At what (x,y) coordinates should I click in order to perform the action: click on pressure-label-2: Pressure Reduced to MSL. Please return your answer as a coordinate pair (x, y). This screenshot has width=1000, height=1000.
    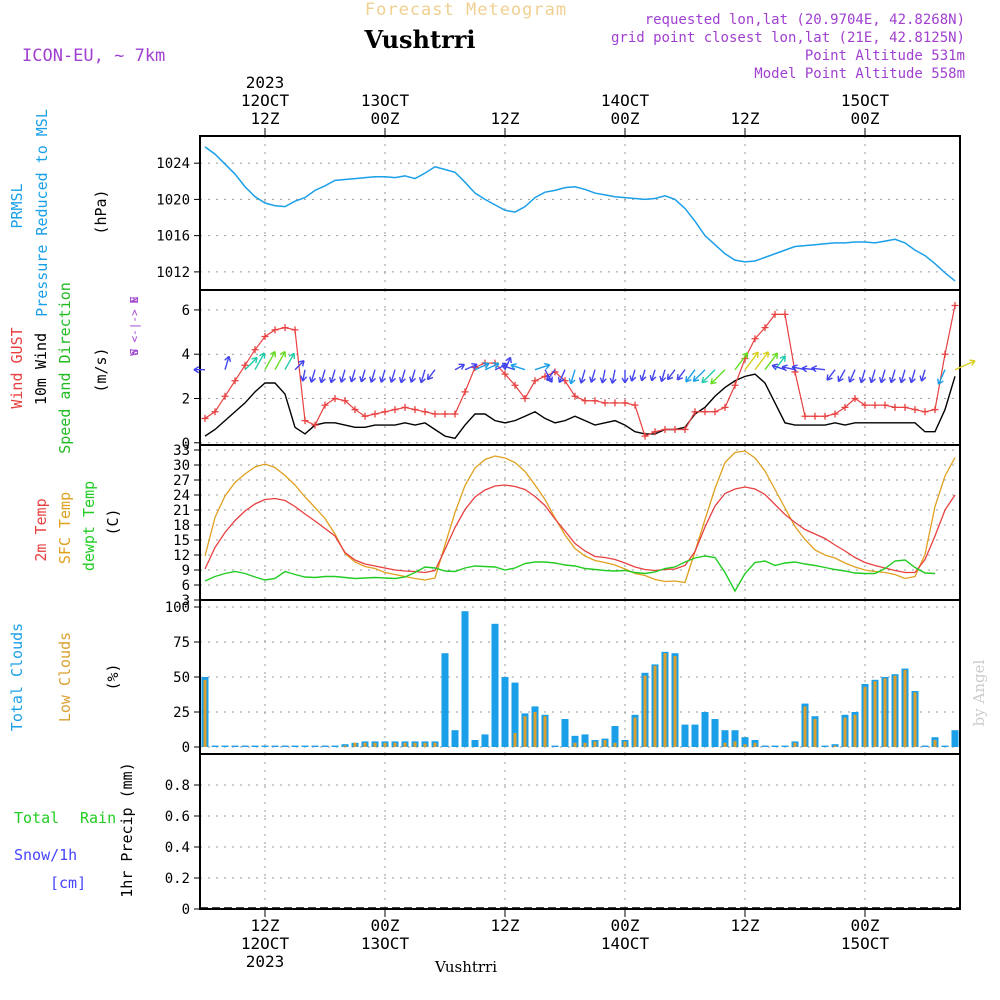
    Looking at the image, I should click on (42, 213).